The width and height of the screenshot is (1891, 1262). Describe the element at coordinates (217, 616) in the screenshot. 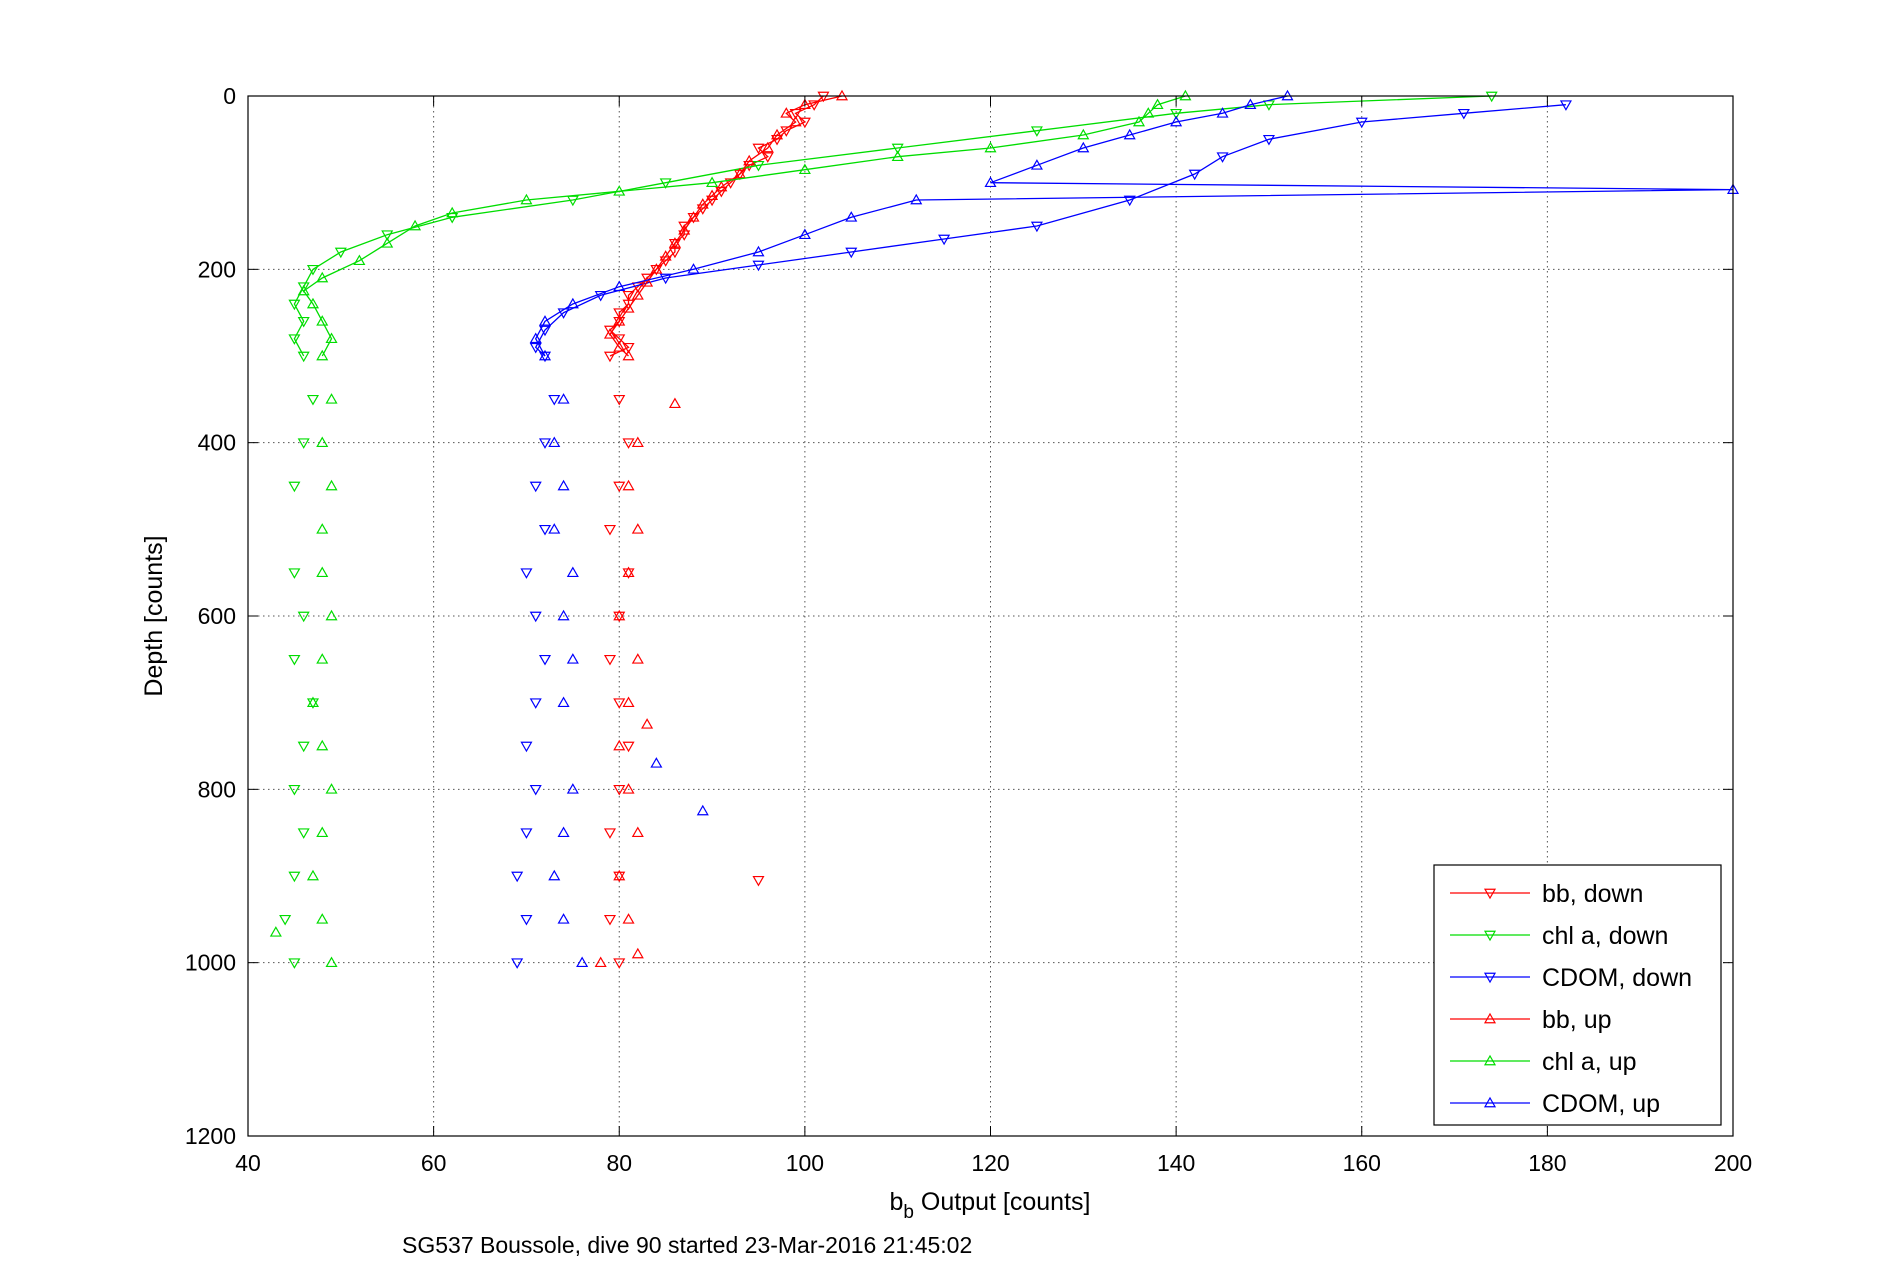

I see `y-tick-label: 600` at that location.